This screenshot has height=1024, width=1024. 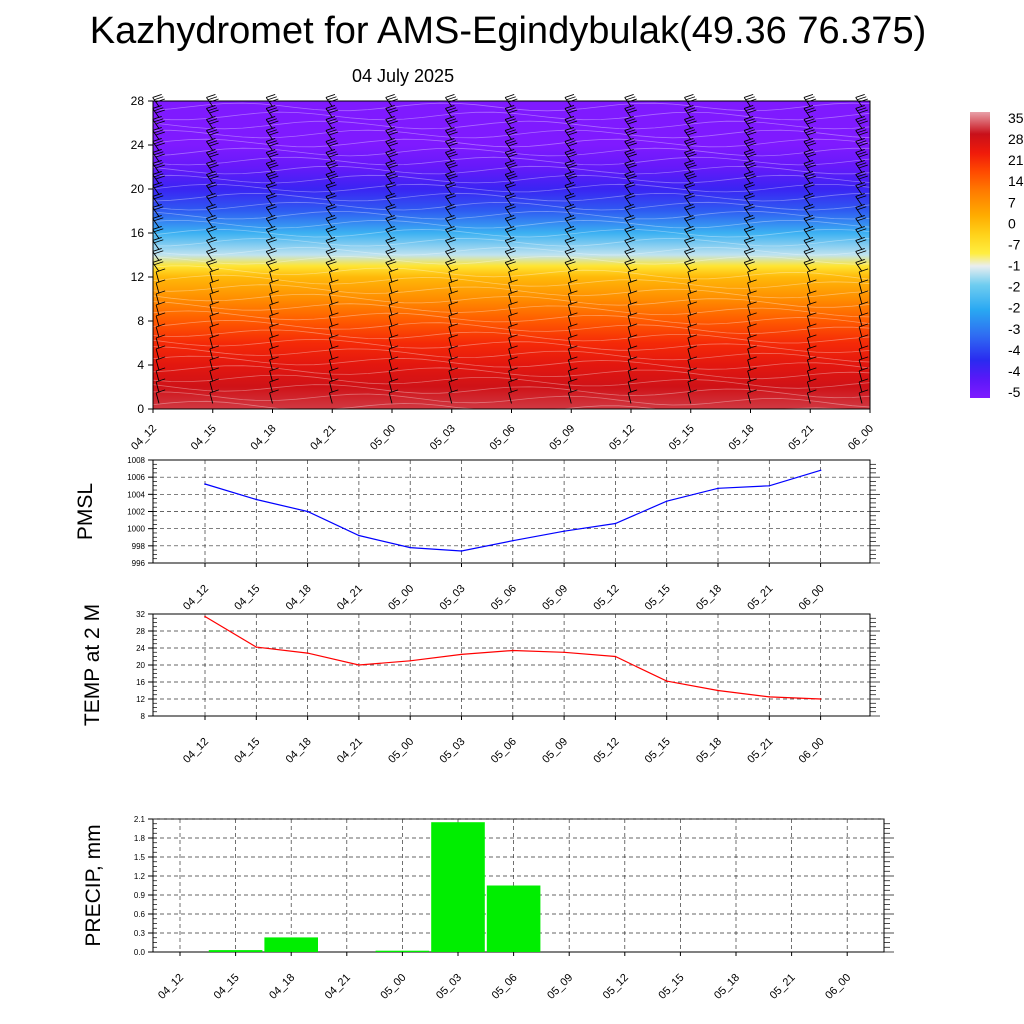 What do you see at coordinates (1016, 139) in the screenshot?
I see `colorbar-label: 28` at bounding box center [1016, 139].